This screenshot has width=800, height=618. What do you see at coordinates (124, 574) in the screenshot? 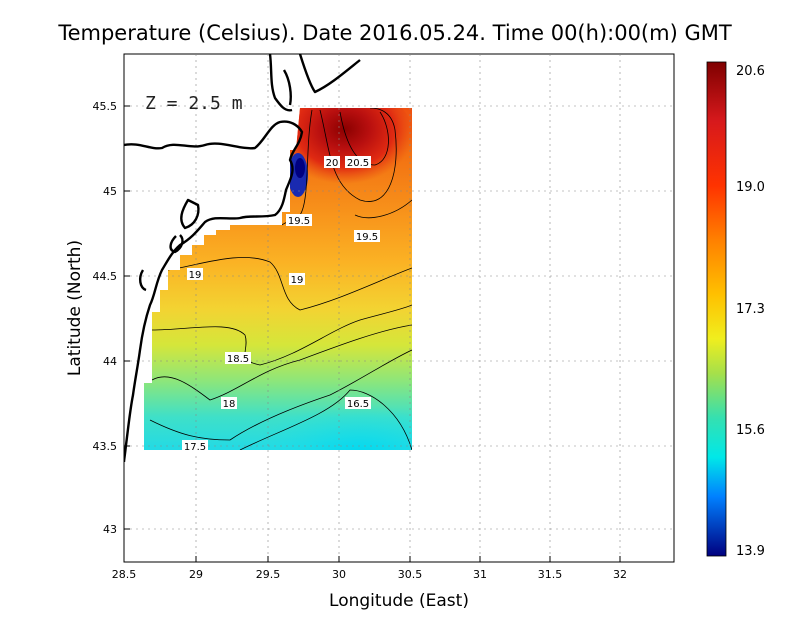
I see `x-tick-label: 28.5` at bounding box center [124, 574].